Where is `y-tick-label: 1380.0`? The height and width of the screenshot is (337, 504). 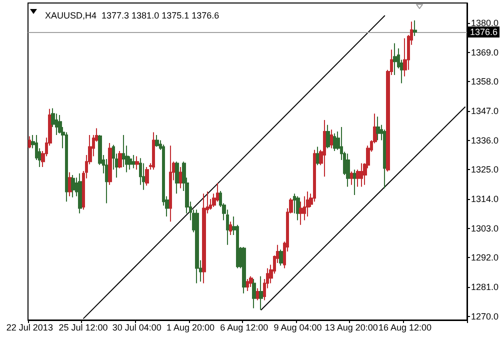
y-tick-label: 1380.0 is located at coordinates (485, 23).